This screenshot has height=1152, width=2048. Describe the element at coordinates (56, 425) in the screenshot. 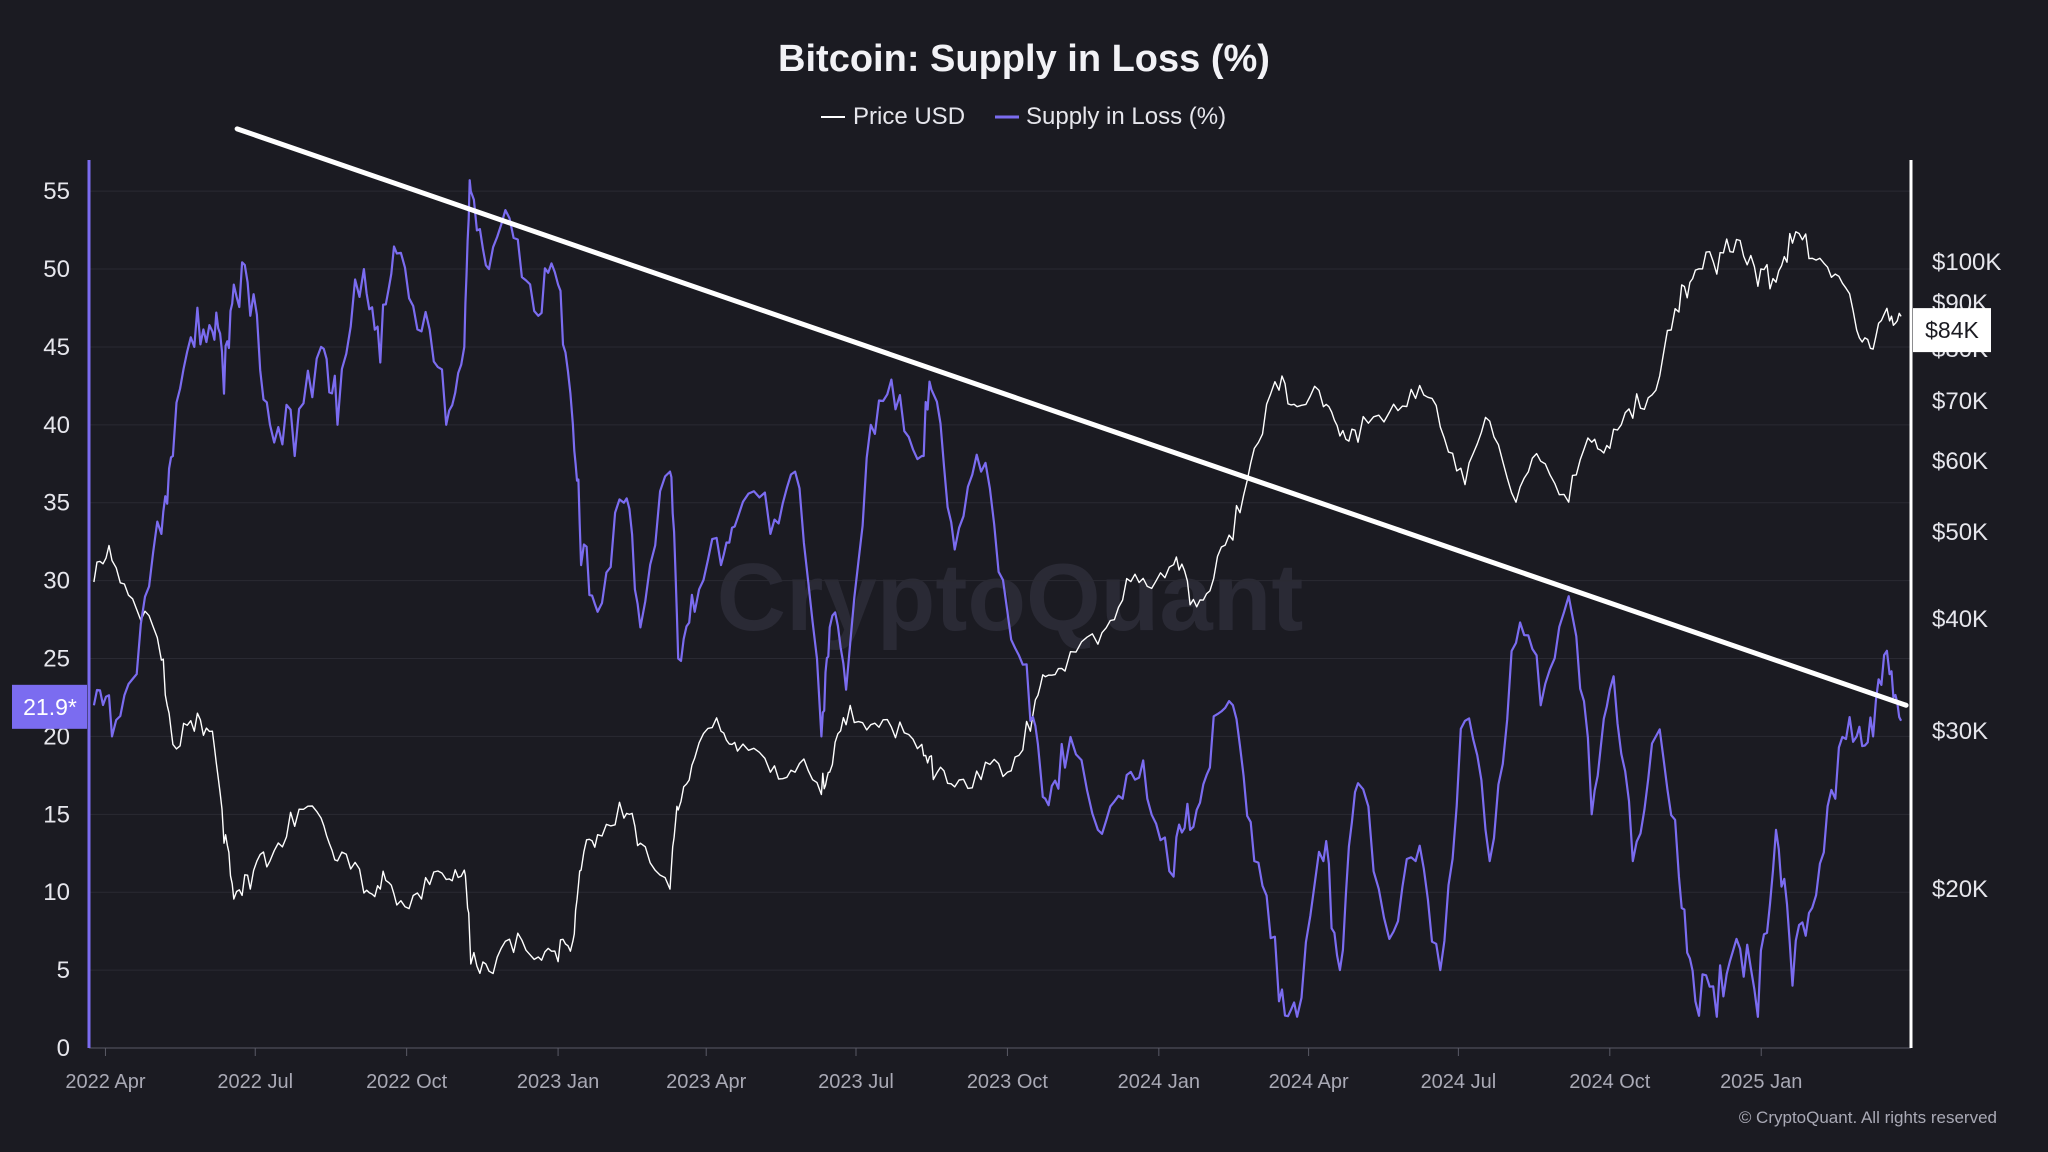

I see `y-left-tick-label: 40` at that location.